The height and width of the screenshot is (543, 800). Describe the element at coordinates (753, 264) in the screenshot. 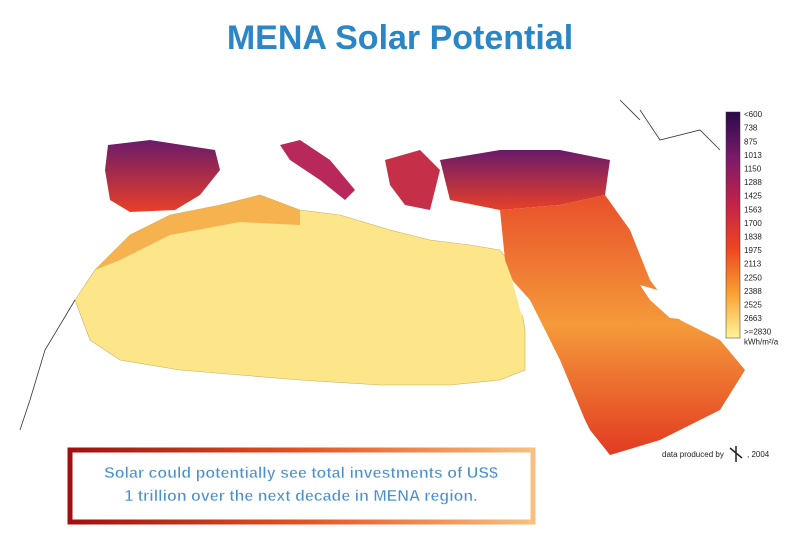

I see `legend-label: 2113` at that location.